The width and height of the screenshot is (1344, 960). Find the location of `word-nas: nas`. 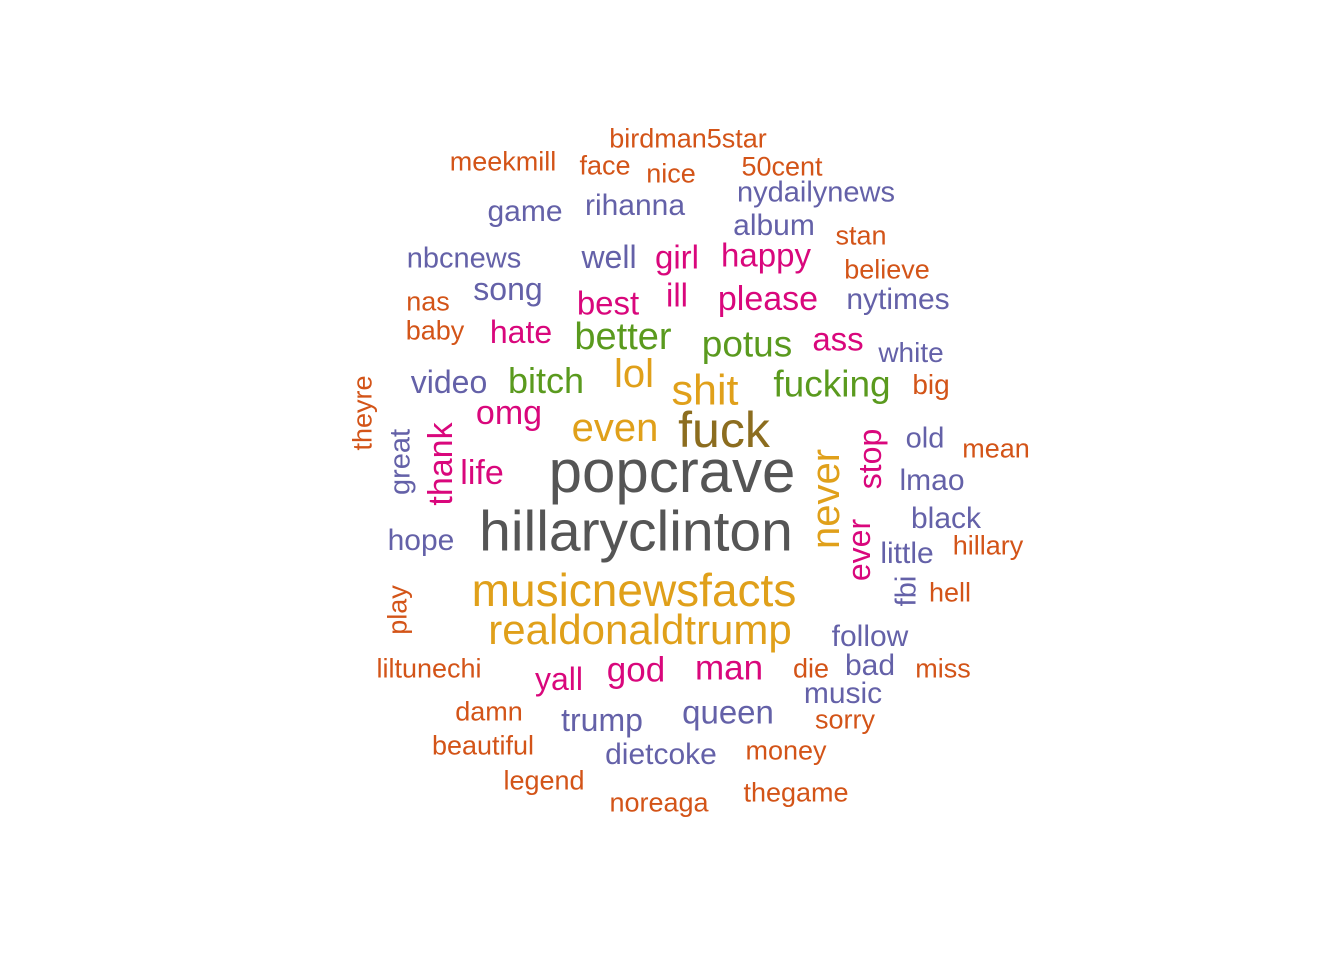

word-nas: nas is located at coordinates (428, 301).